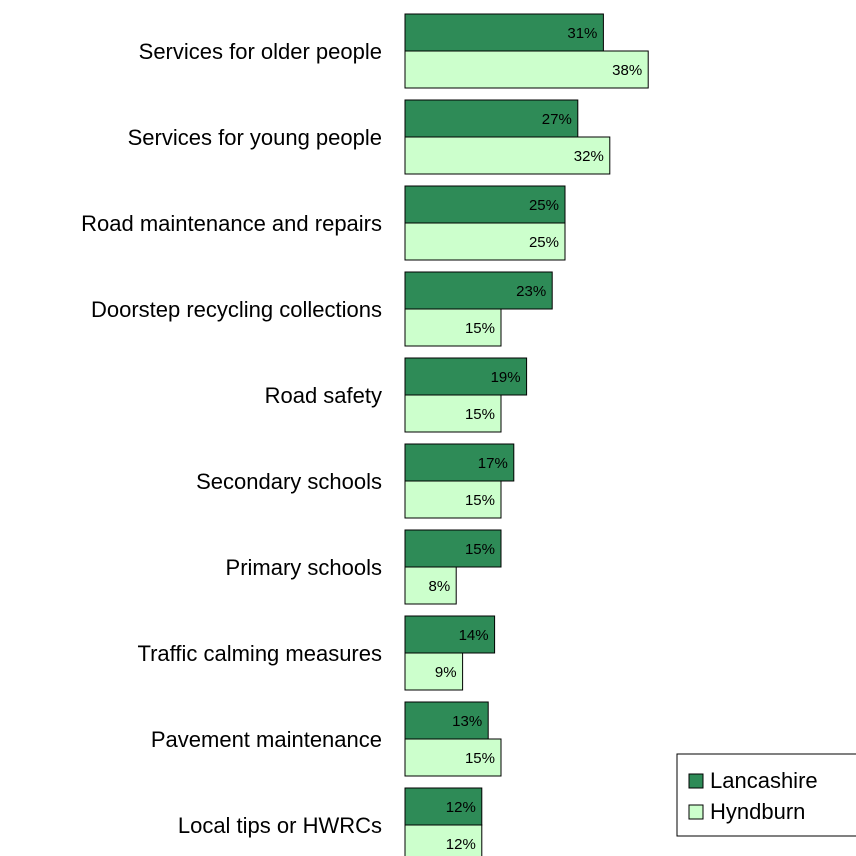 The image size is (856, 856). I want to click on value-label-lancashire-services-for-young-people: 27%, so click(557, 119).